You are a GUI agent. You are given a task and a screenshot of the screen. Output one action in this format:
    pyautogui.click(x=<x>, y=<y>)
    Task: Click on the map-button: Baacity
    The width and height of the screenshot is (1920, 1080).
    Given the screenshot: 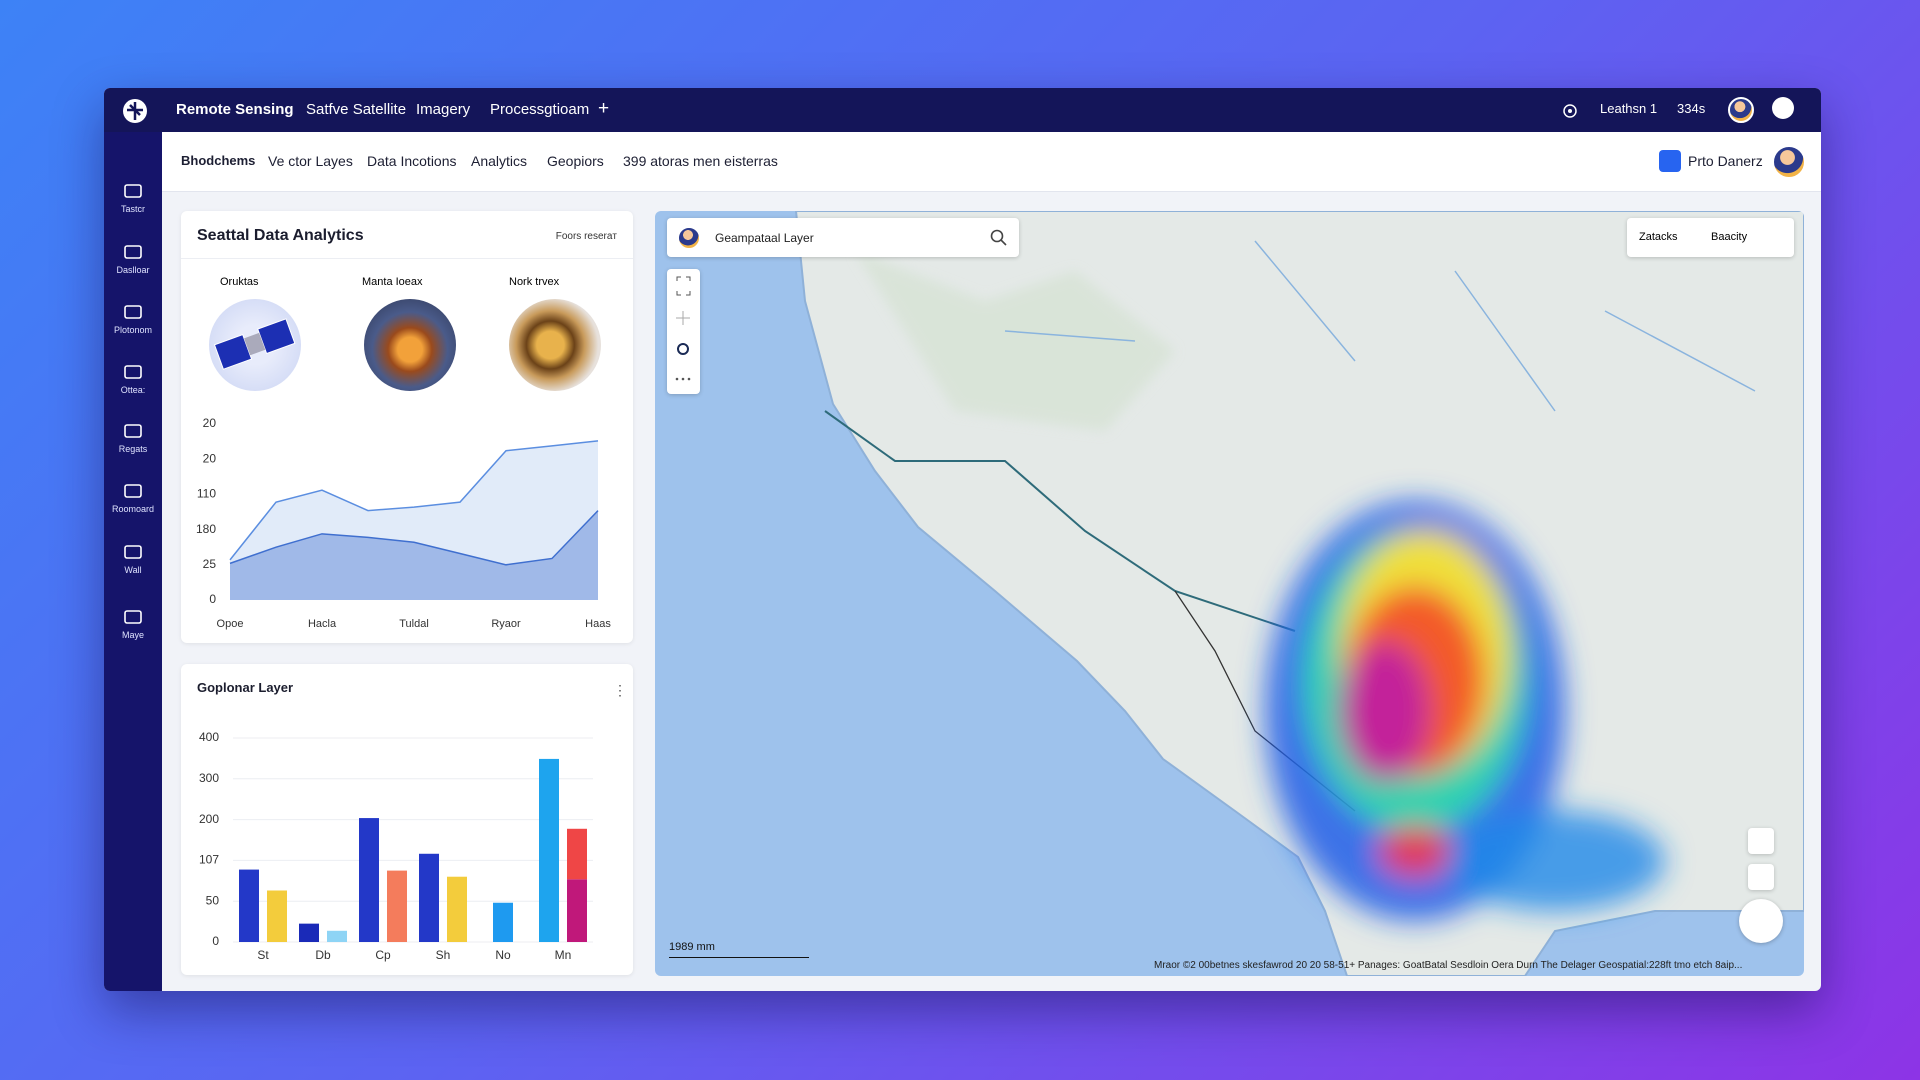 What is the action you would take?
    pyautogui.click(x=1729, y=237)
    